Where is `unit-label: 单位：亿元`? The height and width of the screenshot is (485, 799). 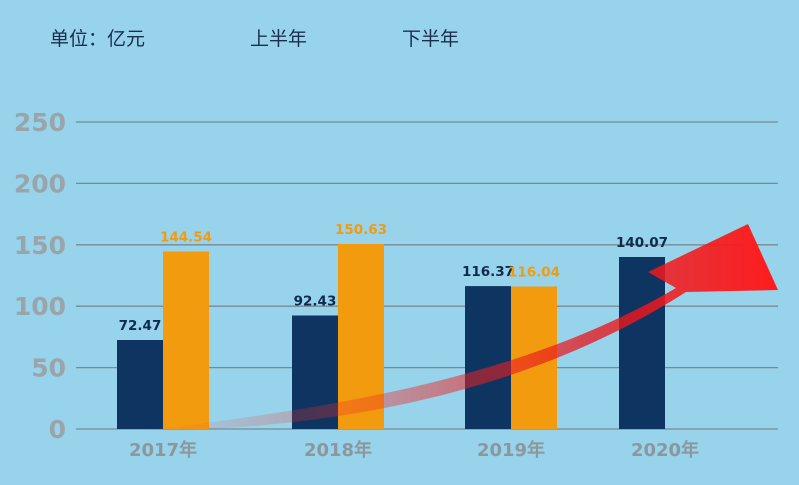
unit-label: 单位：亿元 is located at coordinates (98, 39).